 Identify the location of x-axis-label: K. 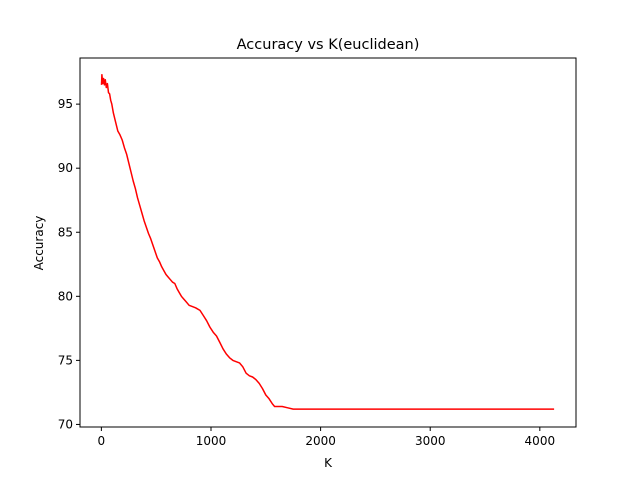
(328, 463).